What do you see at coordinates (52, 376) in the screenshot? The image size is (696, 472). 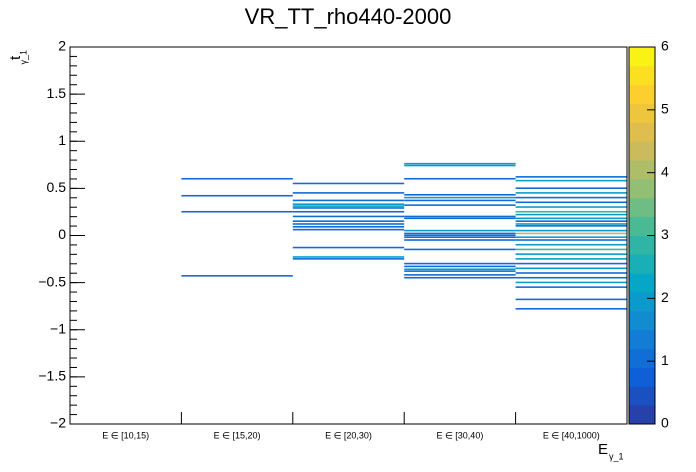 I see `y-tick-label: −1.5` at bounding box center [52, 376].